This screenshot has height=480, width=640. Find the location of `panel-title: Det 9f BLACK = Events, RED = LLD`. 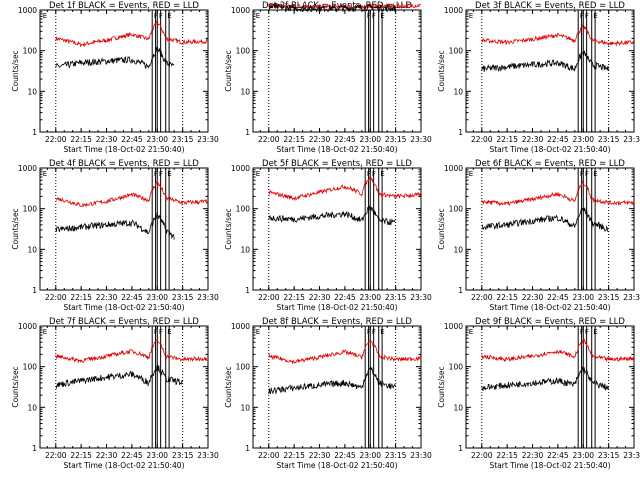

panel-title: Det 9f BLACK = Events, RED = LLD is located at coordinates (550, 322).